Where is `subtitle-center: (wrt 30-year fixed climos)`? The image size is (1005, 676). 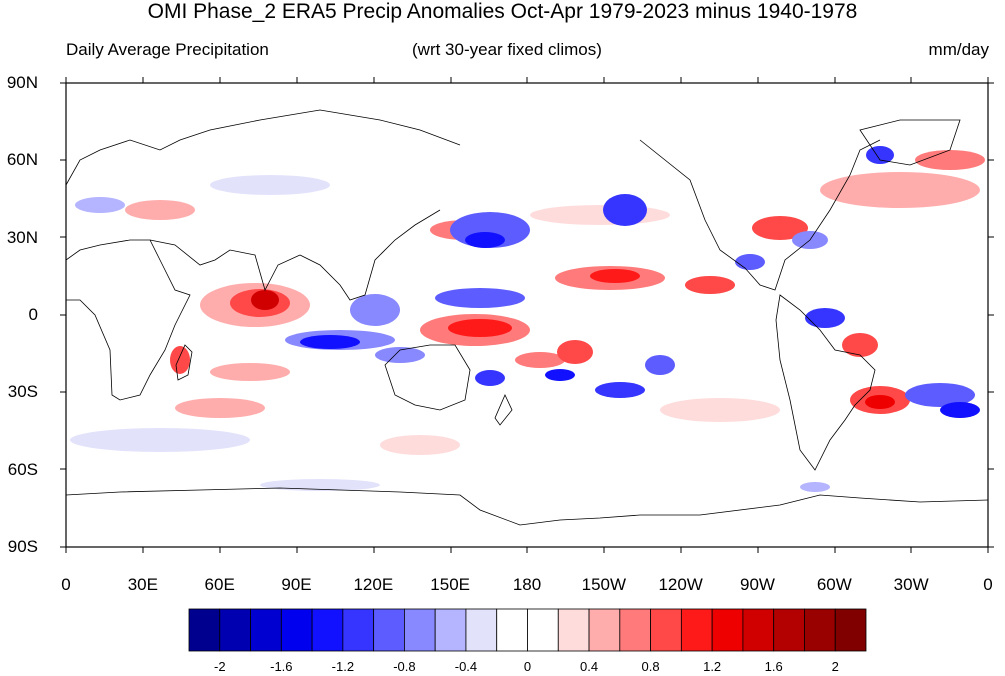 subtitle-center: (wrt 30-year fixed climos) is located at coordinates (507, 49).